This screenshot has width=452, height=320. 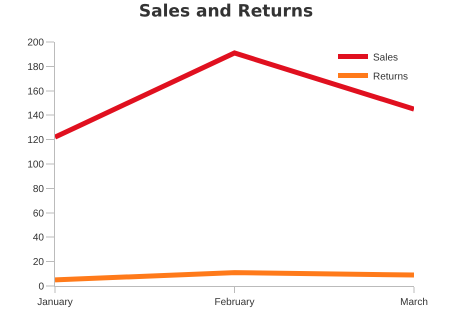 I want to click on y-tick-label: 160, so click(x=35, y=92).